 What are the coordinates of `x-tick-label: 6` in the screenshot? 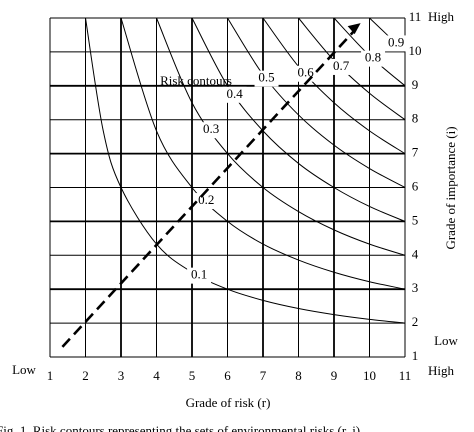 It's located at (227, 375).